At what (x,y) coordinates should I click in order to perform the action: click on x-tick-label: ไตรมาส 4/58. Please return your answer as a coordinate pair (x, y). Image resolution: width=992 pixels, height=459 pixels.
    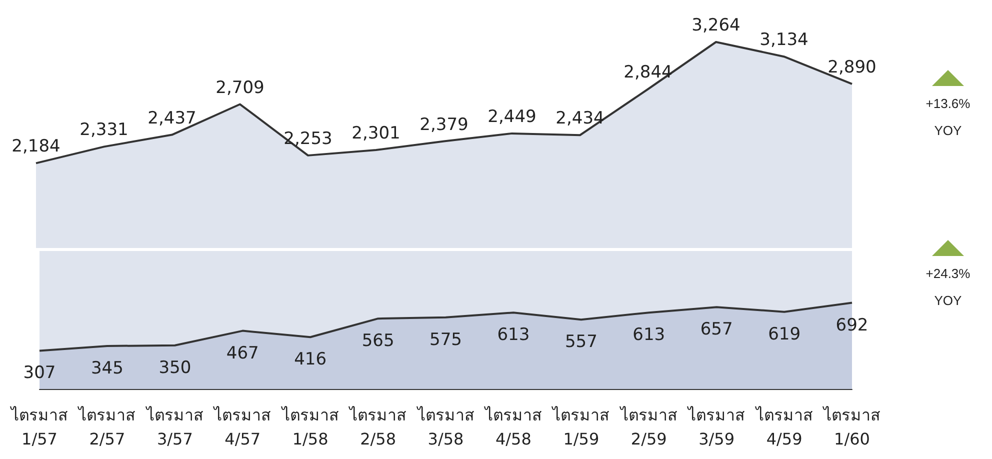
    Looking at the image, I should click on (512, 427).